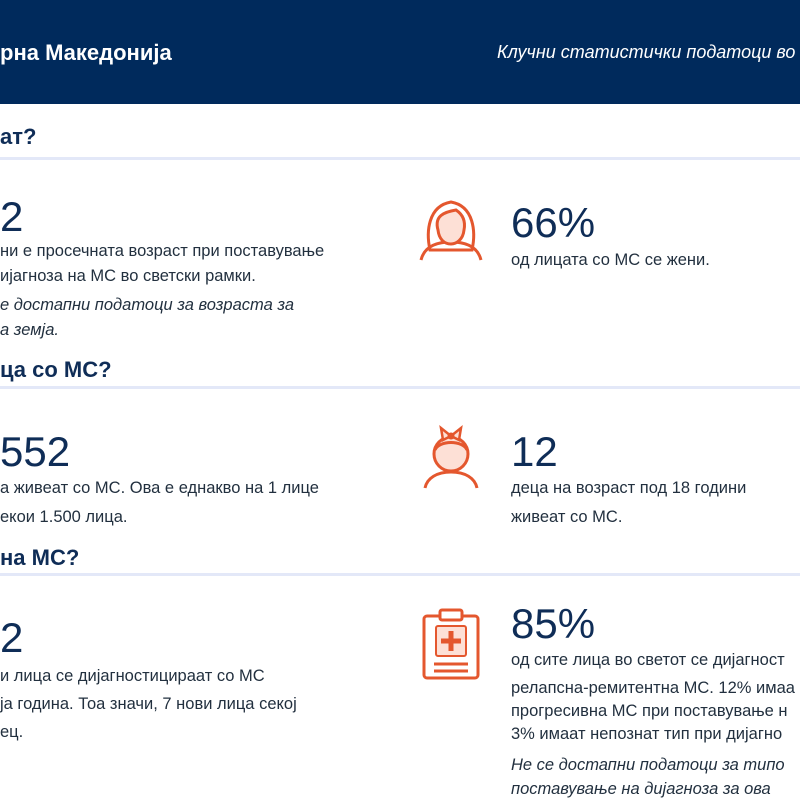  What do you see at coordinates (610, 260) in the screenshot?
I see `women-percent-text: од лицата со МС се жени.` at bounding box center [610, 260].